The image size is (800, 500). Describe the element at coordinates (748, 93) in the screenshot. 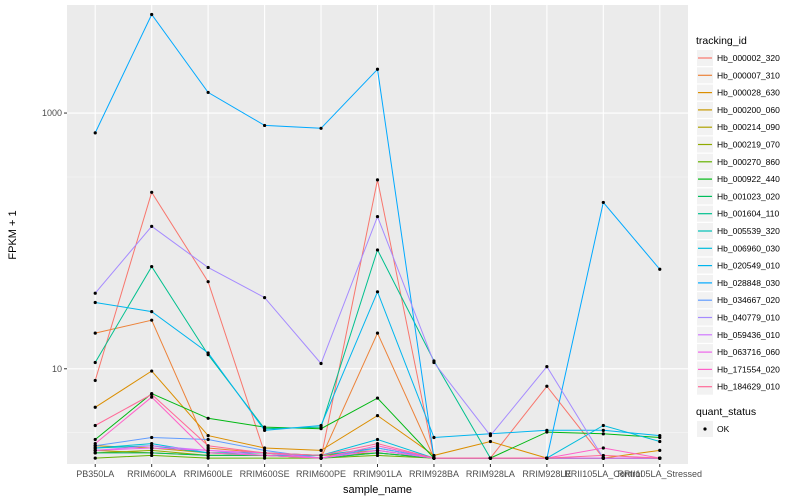

I see `legend-label: Hb_000028_630` at that location.